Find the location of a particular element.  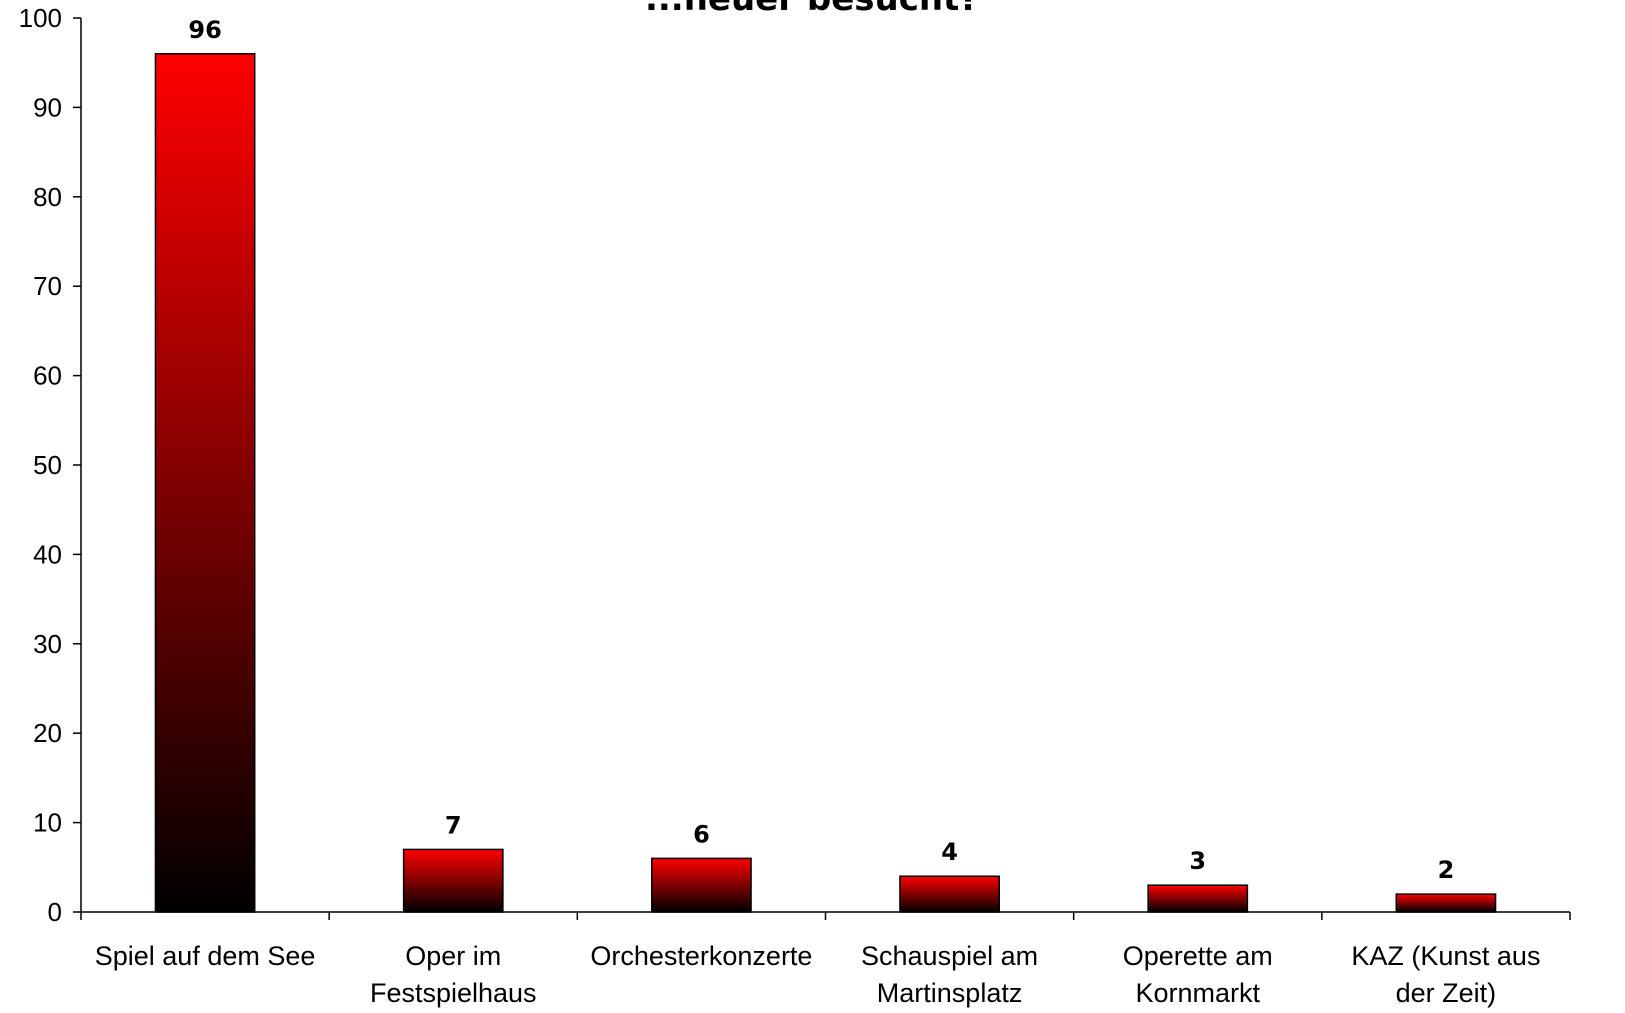

x-tick-label-1: Spiel auf dem See is located at coordinates (205, 956).